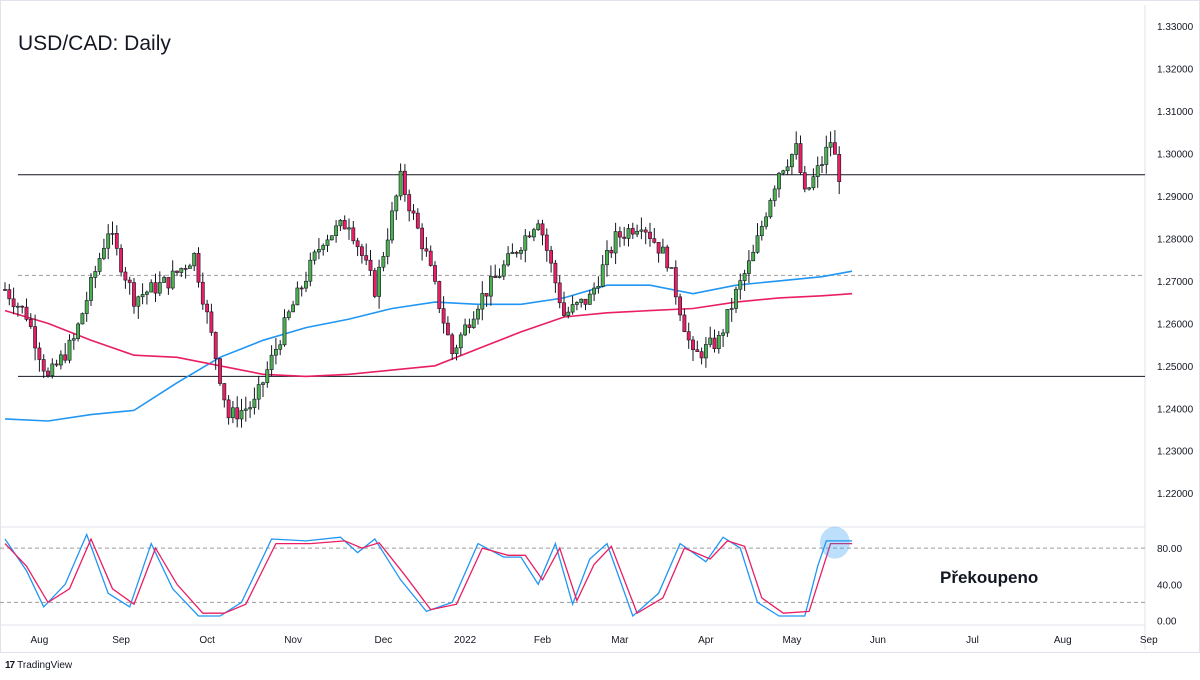 This screenshot has height=680, width=1200. What do you see at coordinates (45, 665) in the screenshot?
I see `tradingview-brand-text: TradingView` at bounding box center [45, 665].